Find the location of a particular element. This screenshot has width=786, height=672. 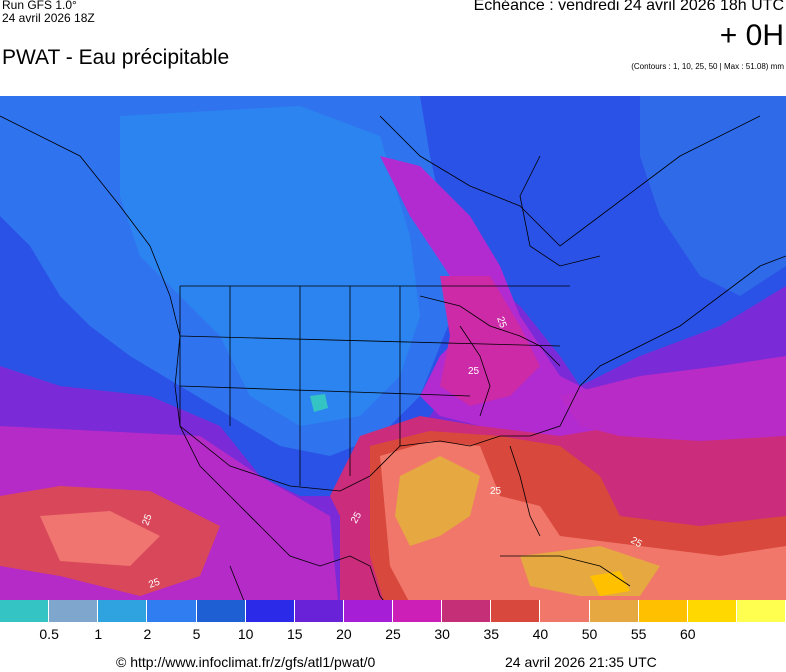

map-title: PWAT - Eau précipitable is located at coordinates (116, 57).